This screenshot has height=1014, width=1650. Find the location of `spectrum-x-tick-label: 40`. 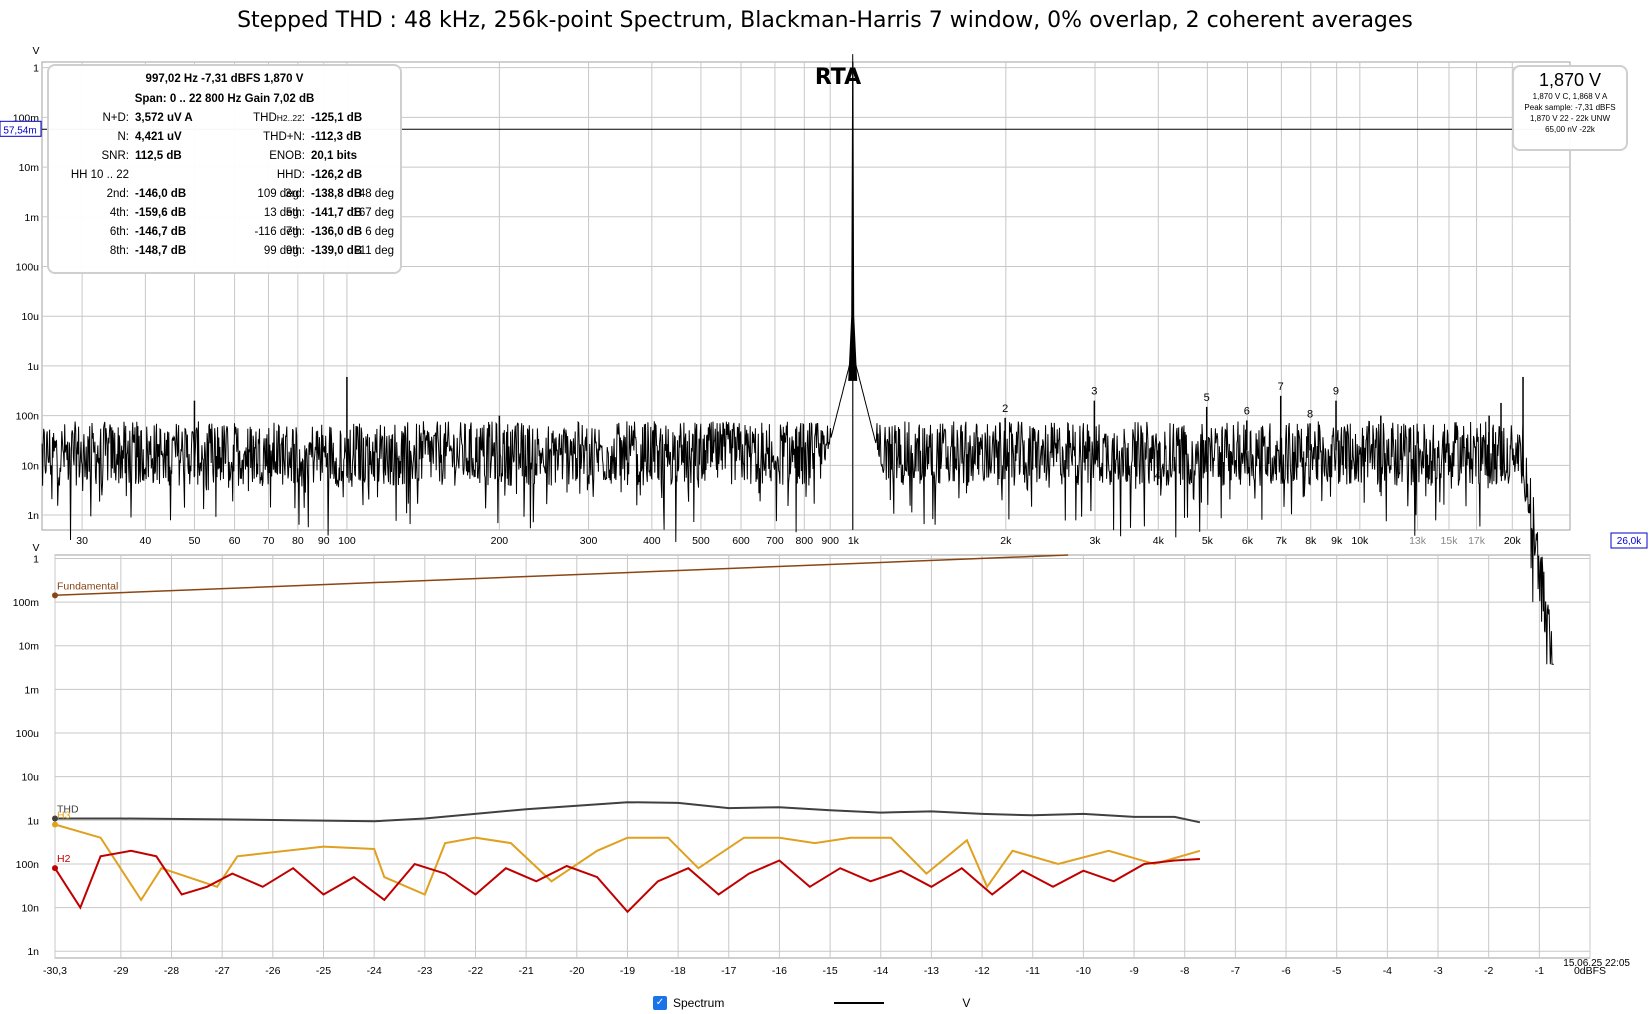

spectrum-x-tick-label: 40 is located at coordinates (146, 541).